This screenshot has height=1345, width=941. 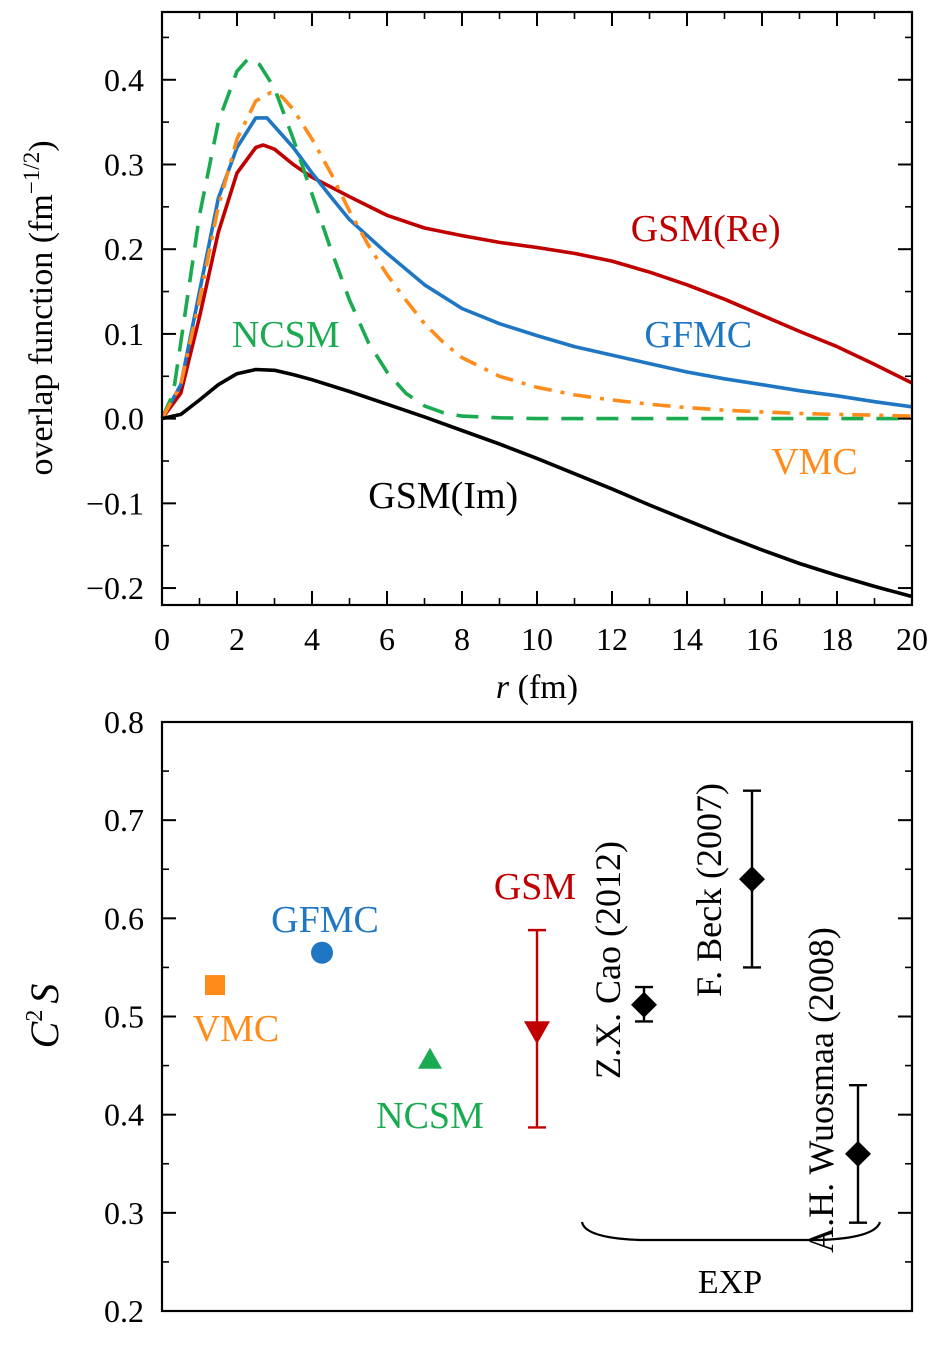 I want to click on series-label-gsm-im: GSM(Im), so click(x=443, y=496).